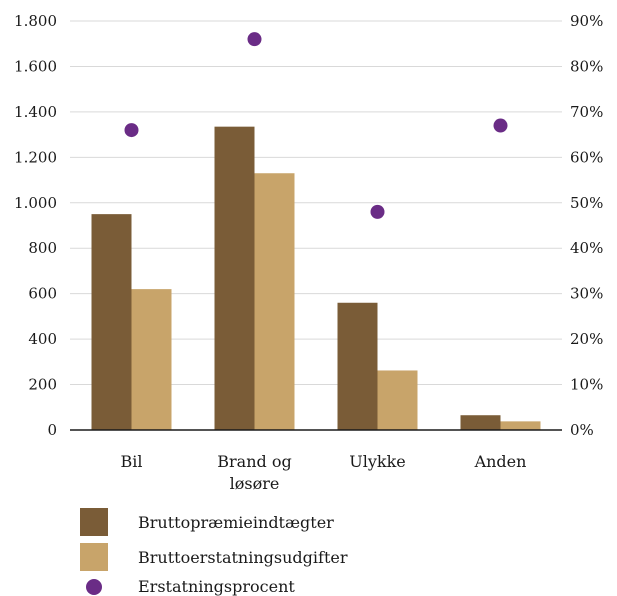 Image resolution: width=617 pixels, height=596 pixels. I want to click on y-left-tick-label: 0, so click(52, 430).